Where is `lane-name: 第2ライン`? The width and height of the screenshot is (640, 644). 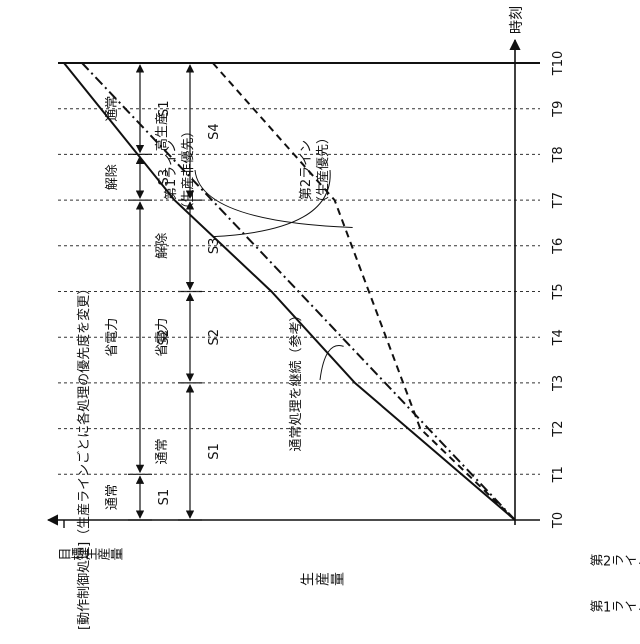 lane-name: 第2ライン is located at coordinates (615, 562).